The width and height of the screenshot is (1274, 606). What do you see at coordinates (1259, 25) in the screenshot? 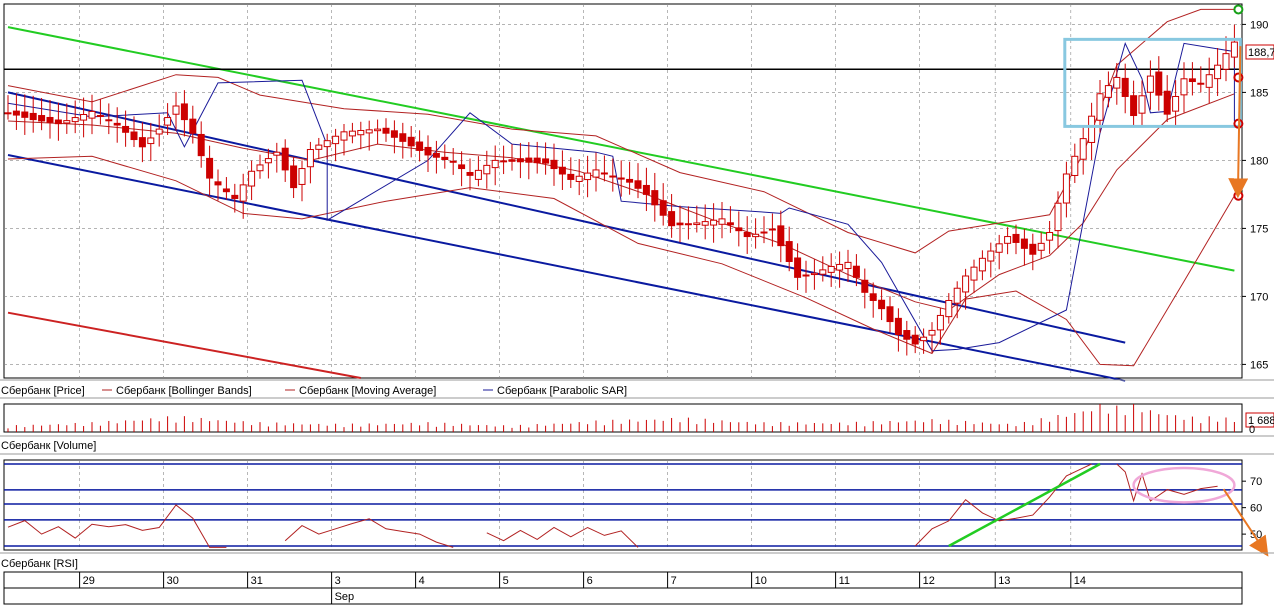
I see `price-tick-label-0: 190` at bounding box center [1259, 25].